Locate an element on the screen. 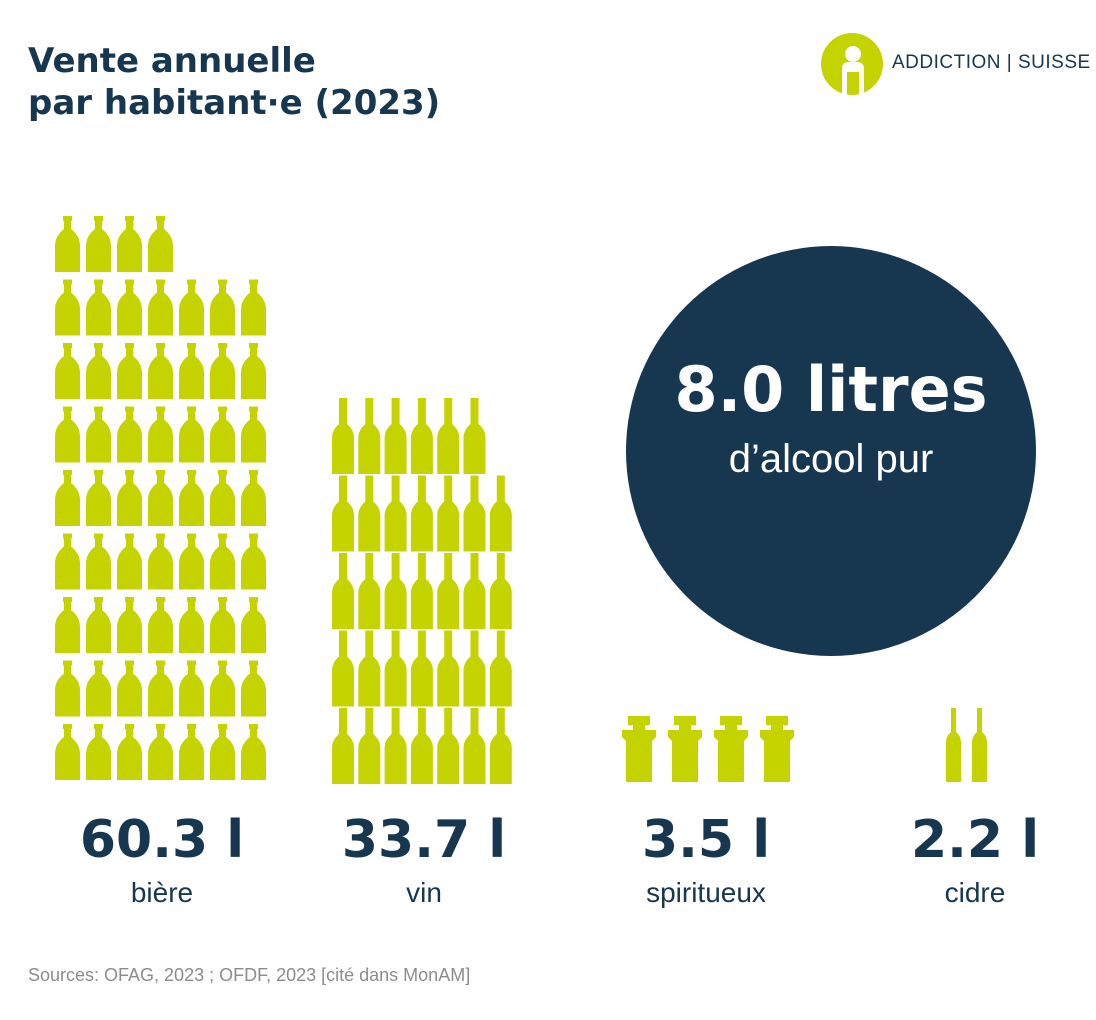  chart-title: Vente annuelle par habitant·e (2023) is located at coordinates (234, 82).